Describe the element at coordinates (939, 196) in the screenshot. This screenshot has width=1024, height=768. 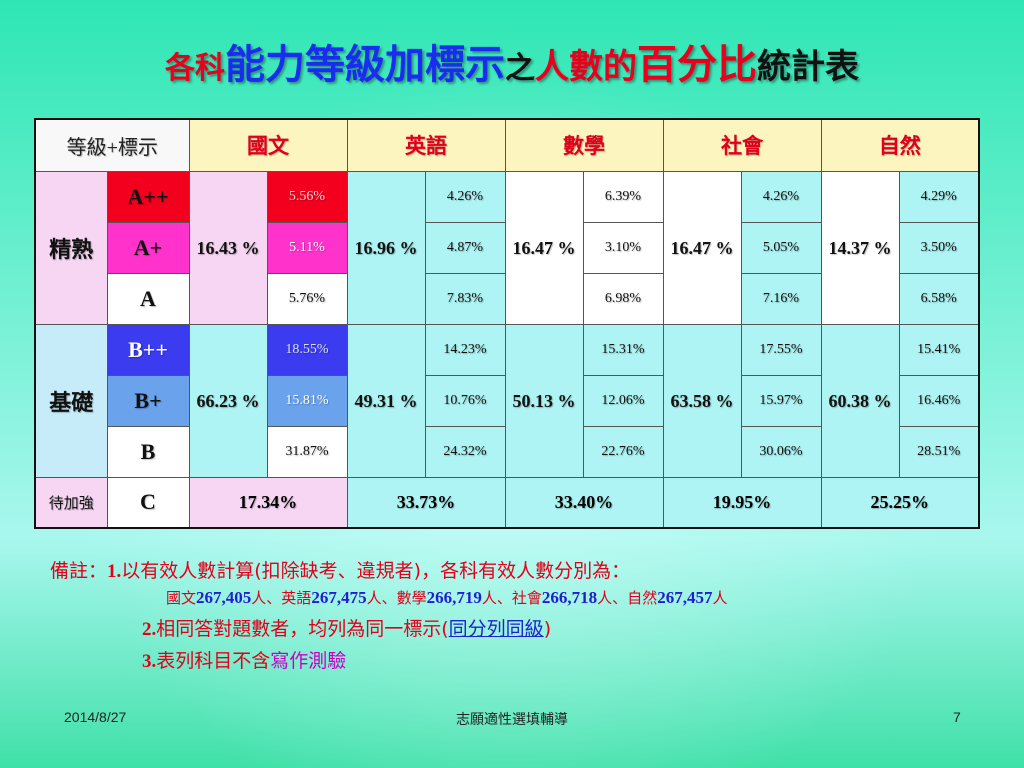
I see `percent-cell: 4.29%` at that location.